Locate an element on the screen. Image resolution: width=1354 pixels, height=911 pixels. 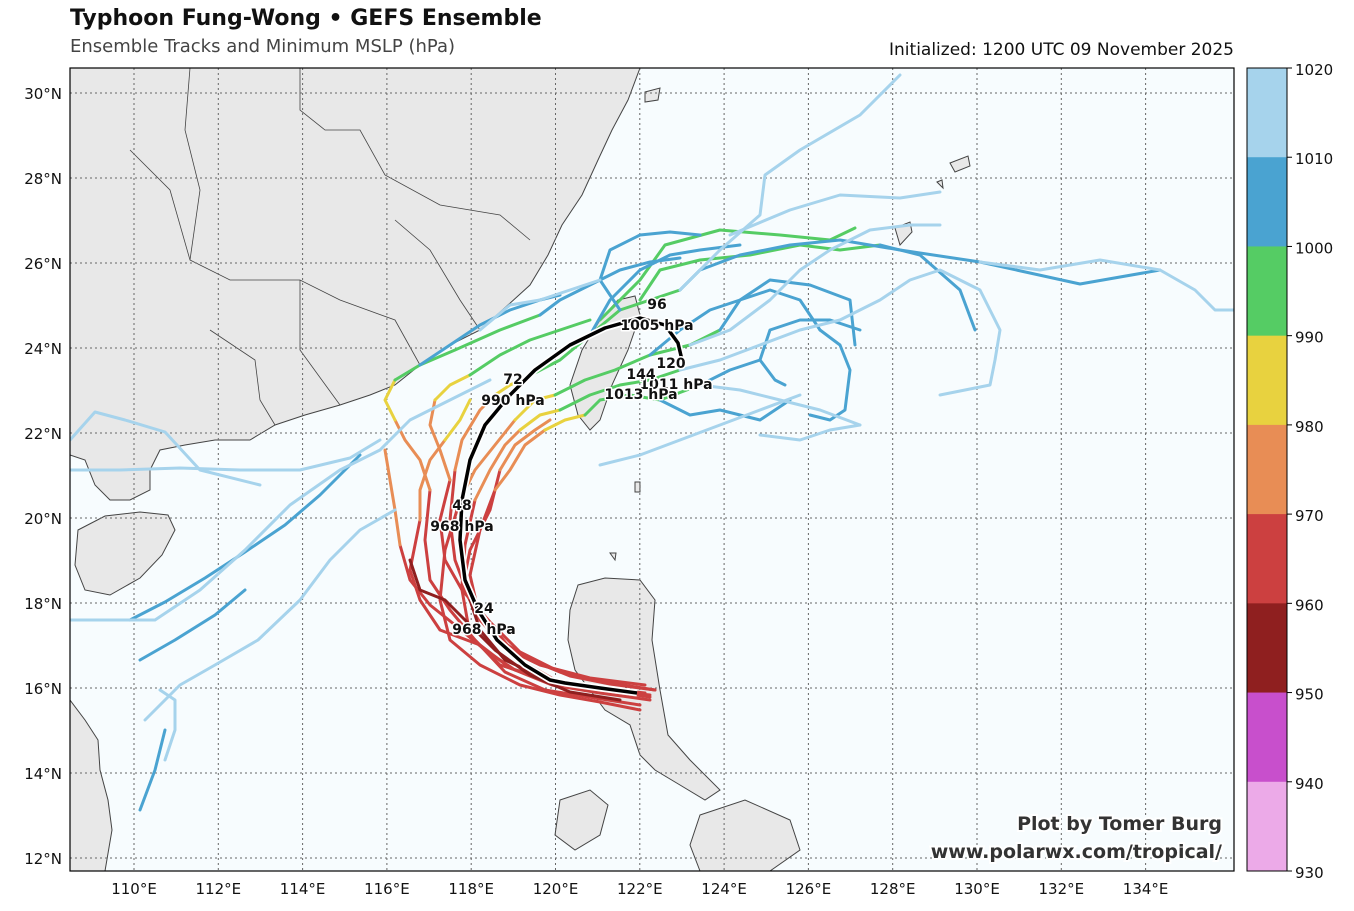
lat-tick-label: 20°N is located at coordinates (43, 519).